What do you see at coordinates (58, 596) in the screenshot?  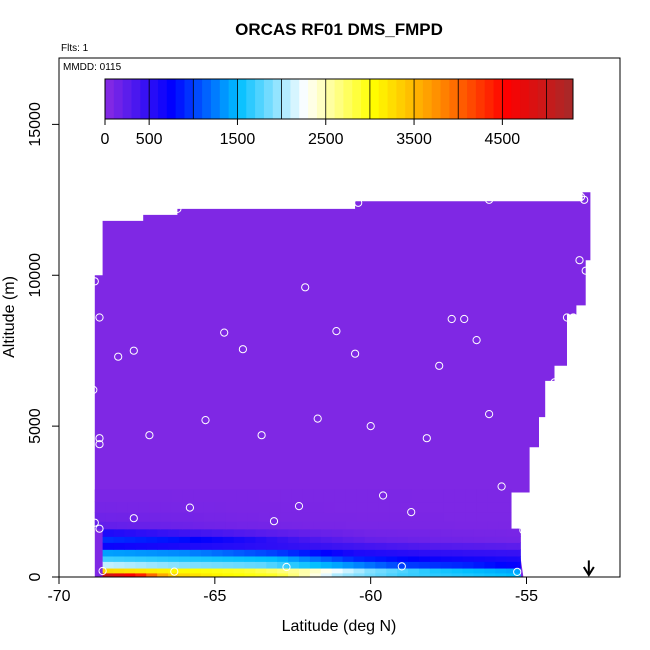 I see `x-tick-label: -70` at bounding box center [58, 596].